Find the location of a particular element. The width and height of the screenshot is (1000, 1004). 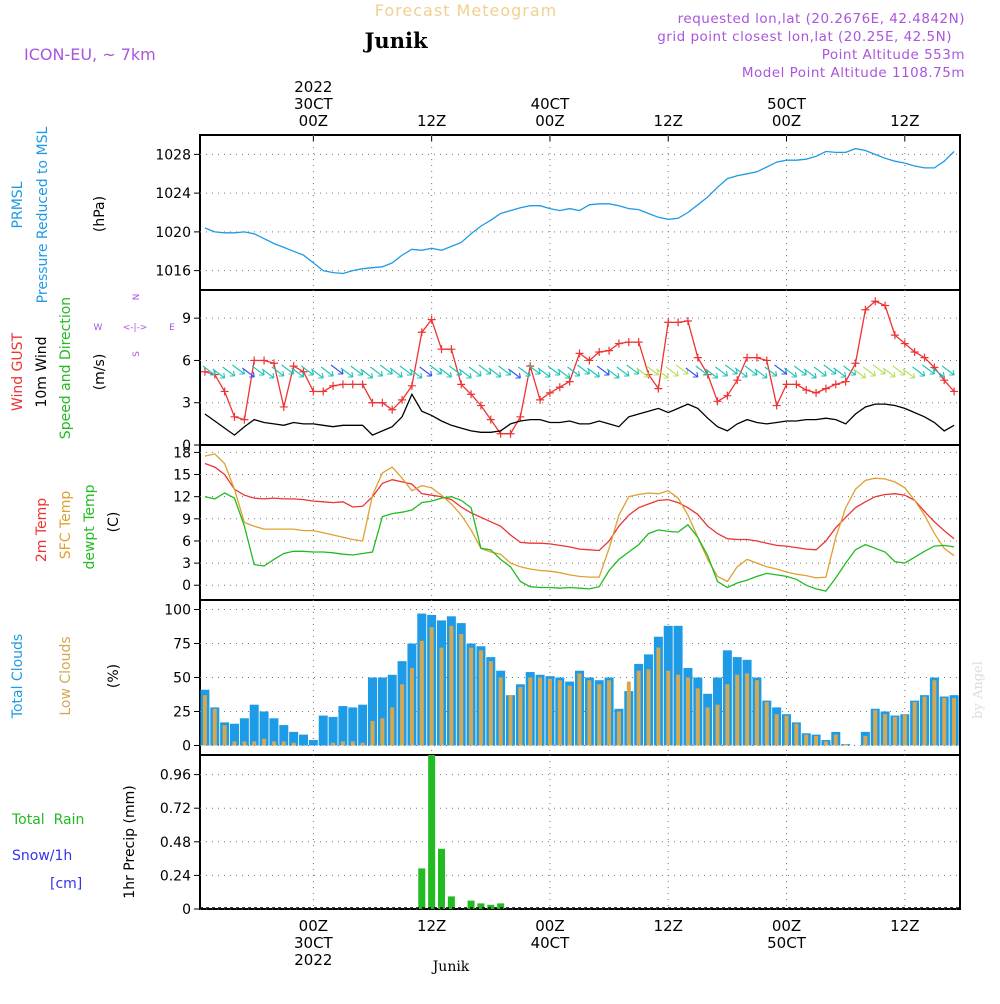

wind-unit: (m/s) is located at coordinates (100, 372).